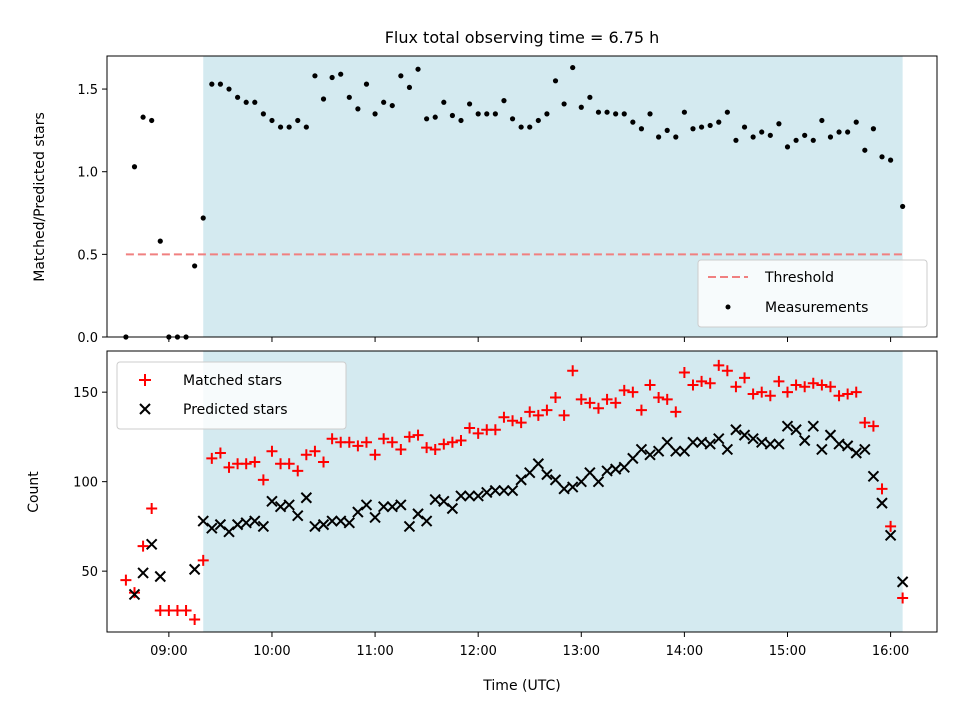  I want to click on y-tick-label: 100, so click(85, 483).